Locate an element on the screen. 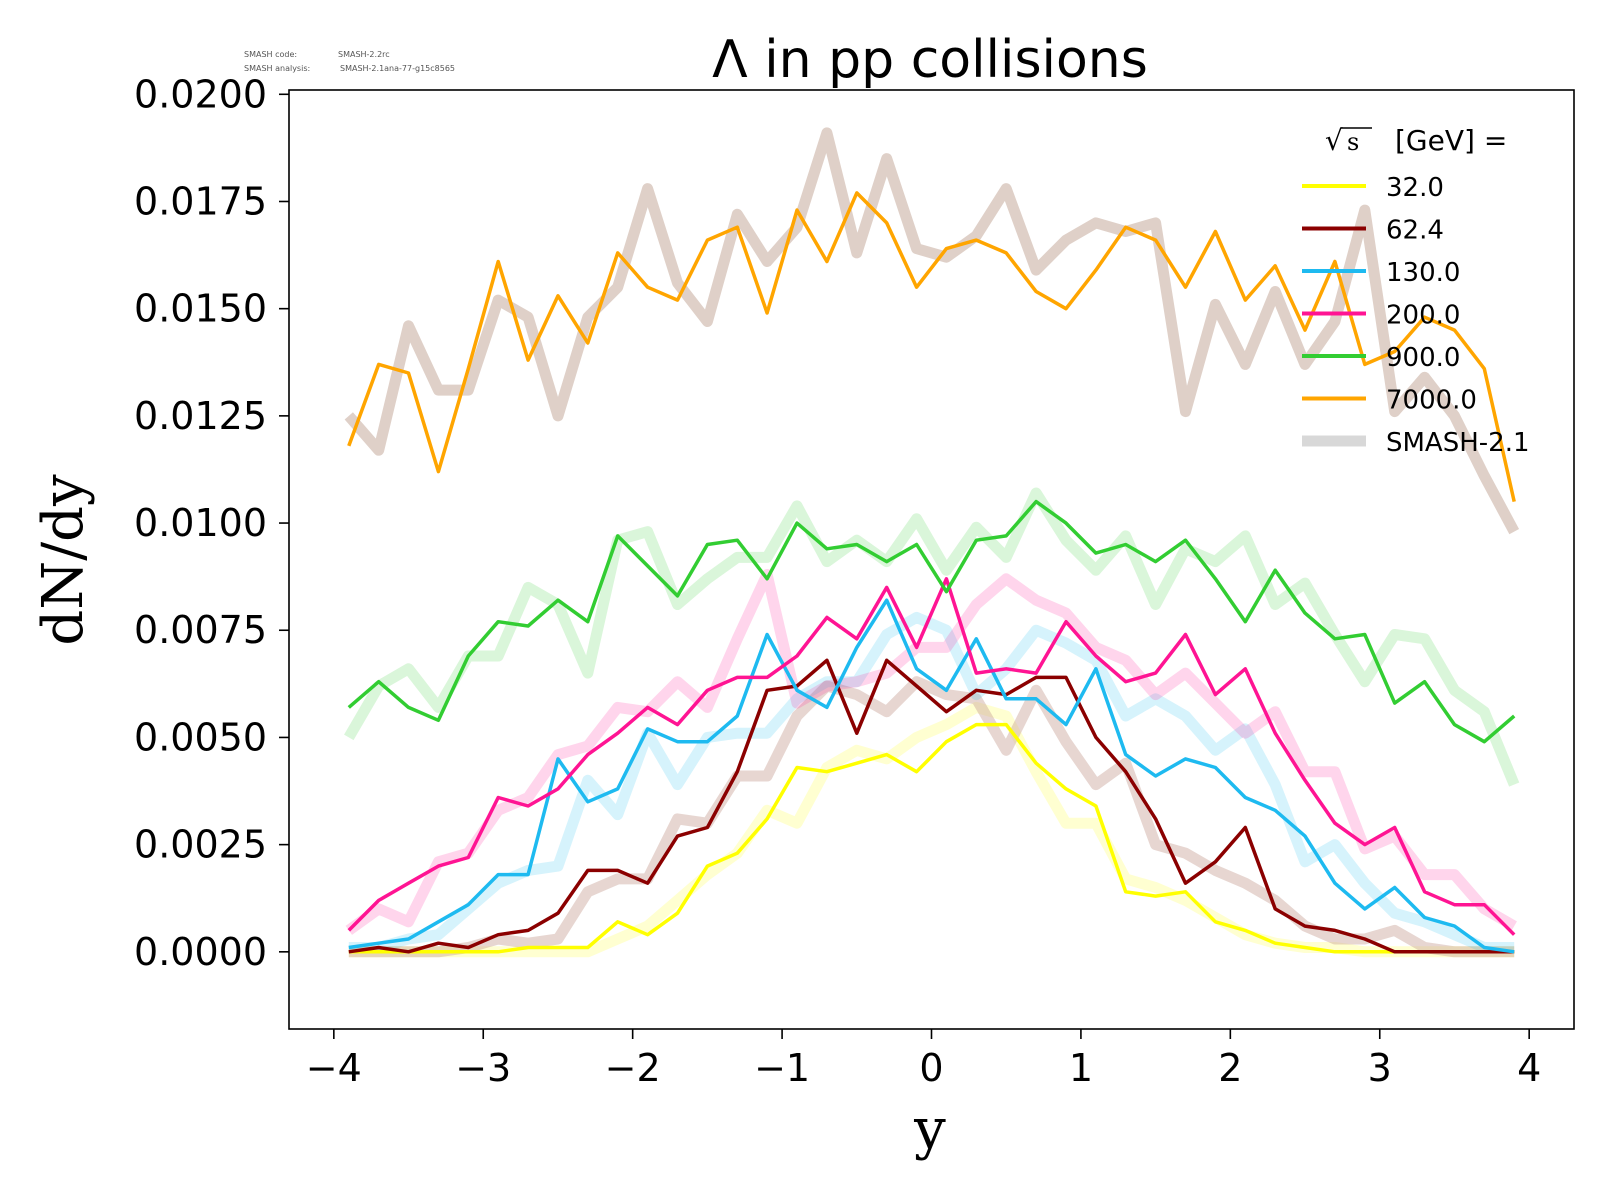  legend-label: 32.0 is located at coordinates (1415, 188).